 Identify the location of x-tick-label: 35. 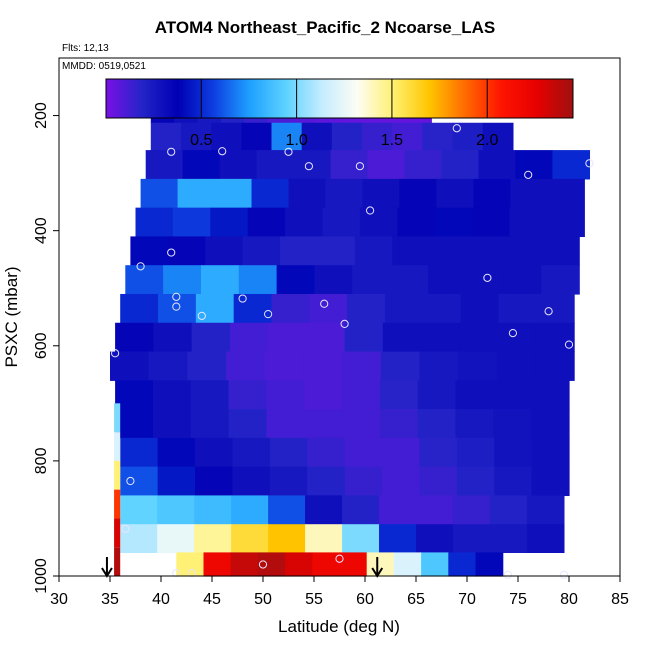
(110, 599).